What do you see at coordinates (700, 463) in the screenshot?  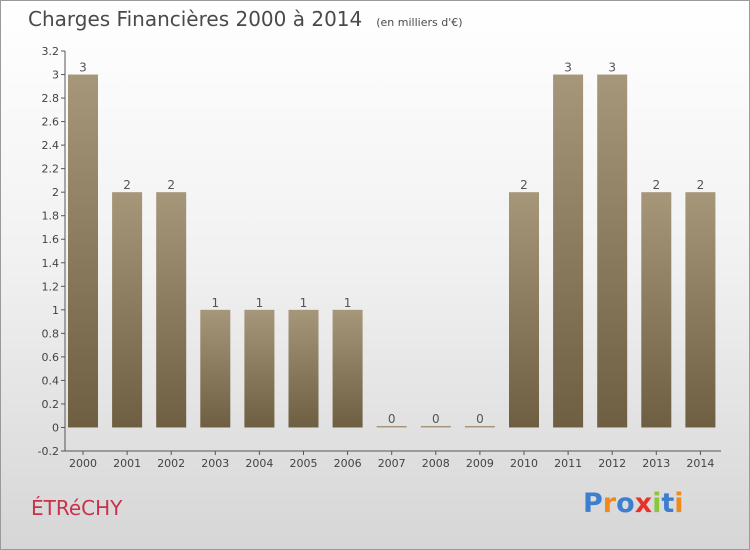 I see `x-tick-label: 2014` at bounding box center [700, 463].